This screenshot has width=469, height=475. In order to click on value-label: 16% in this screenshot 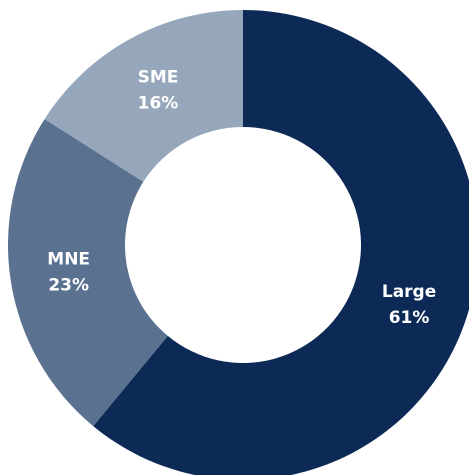, I will do `click(158, 103)`.